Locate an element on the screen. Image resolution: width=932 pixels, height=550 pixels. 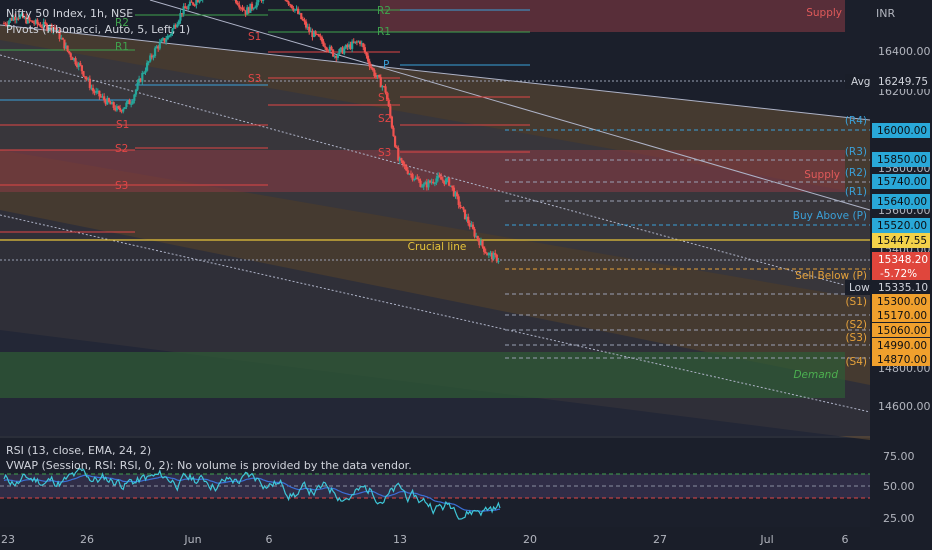
time-tick-27: 27 is located at coordinates (660, 539).